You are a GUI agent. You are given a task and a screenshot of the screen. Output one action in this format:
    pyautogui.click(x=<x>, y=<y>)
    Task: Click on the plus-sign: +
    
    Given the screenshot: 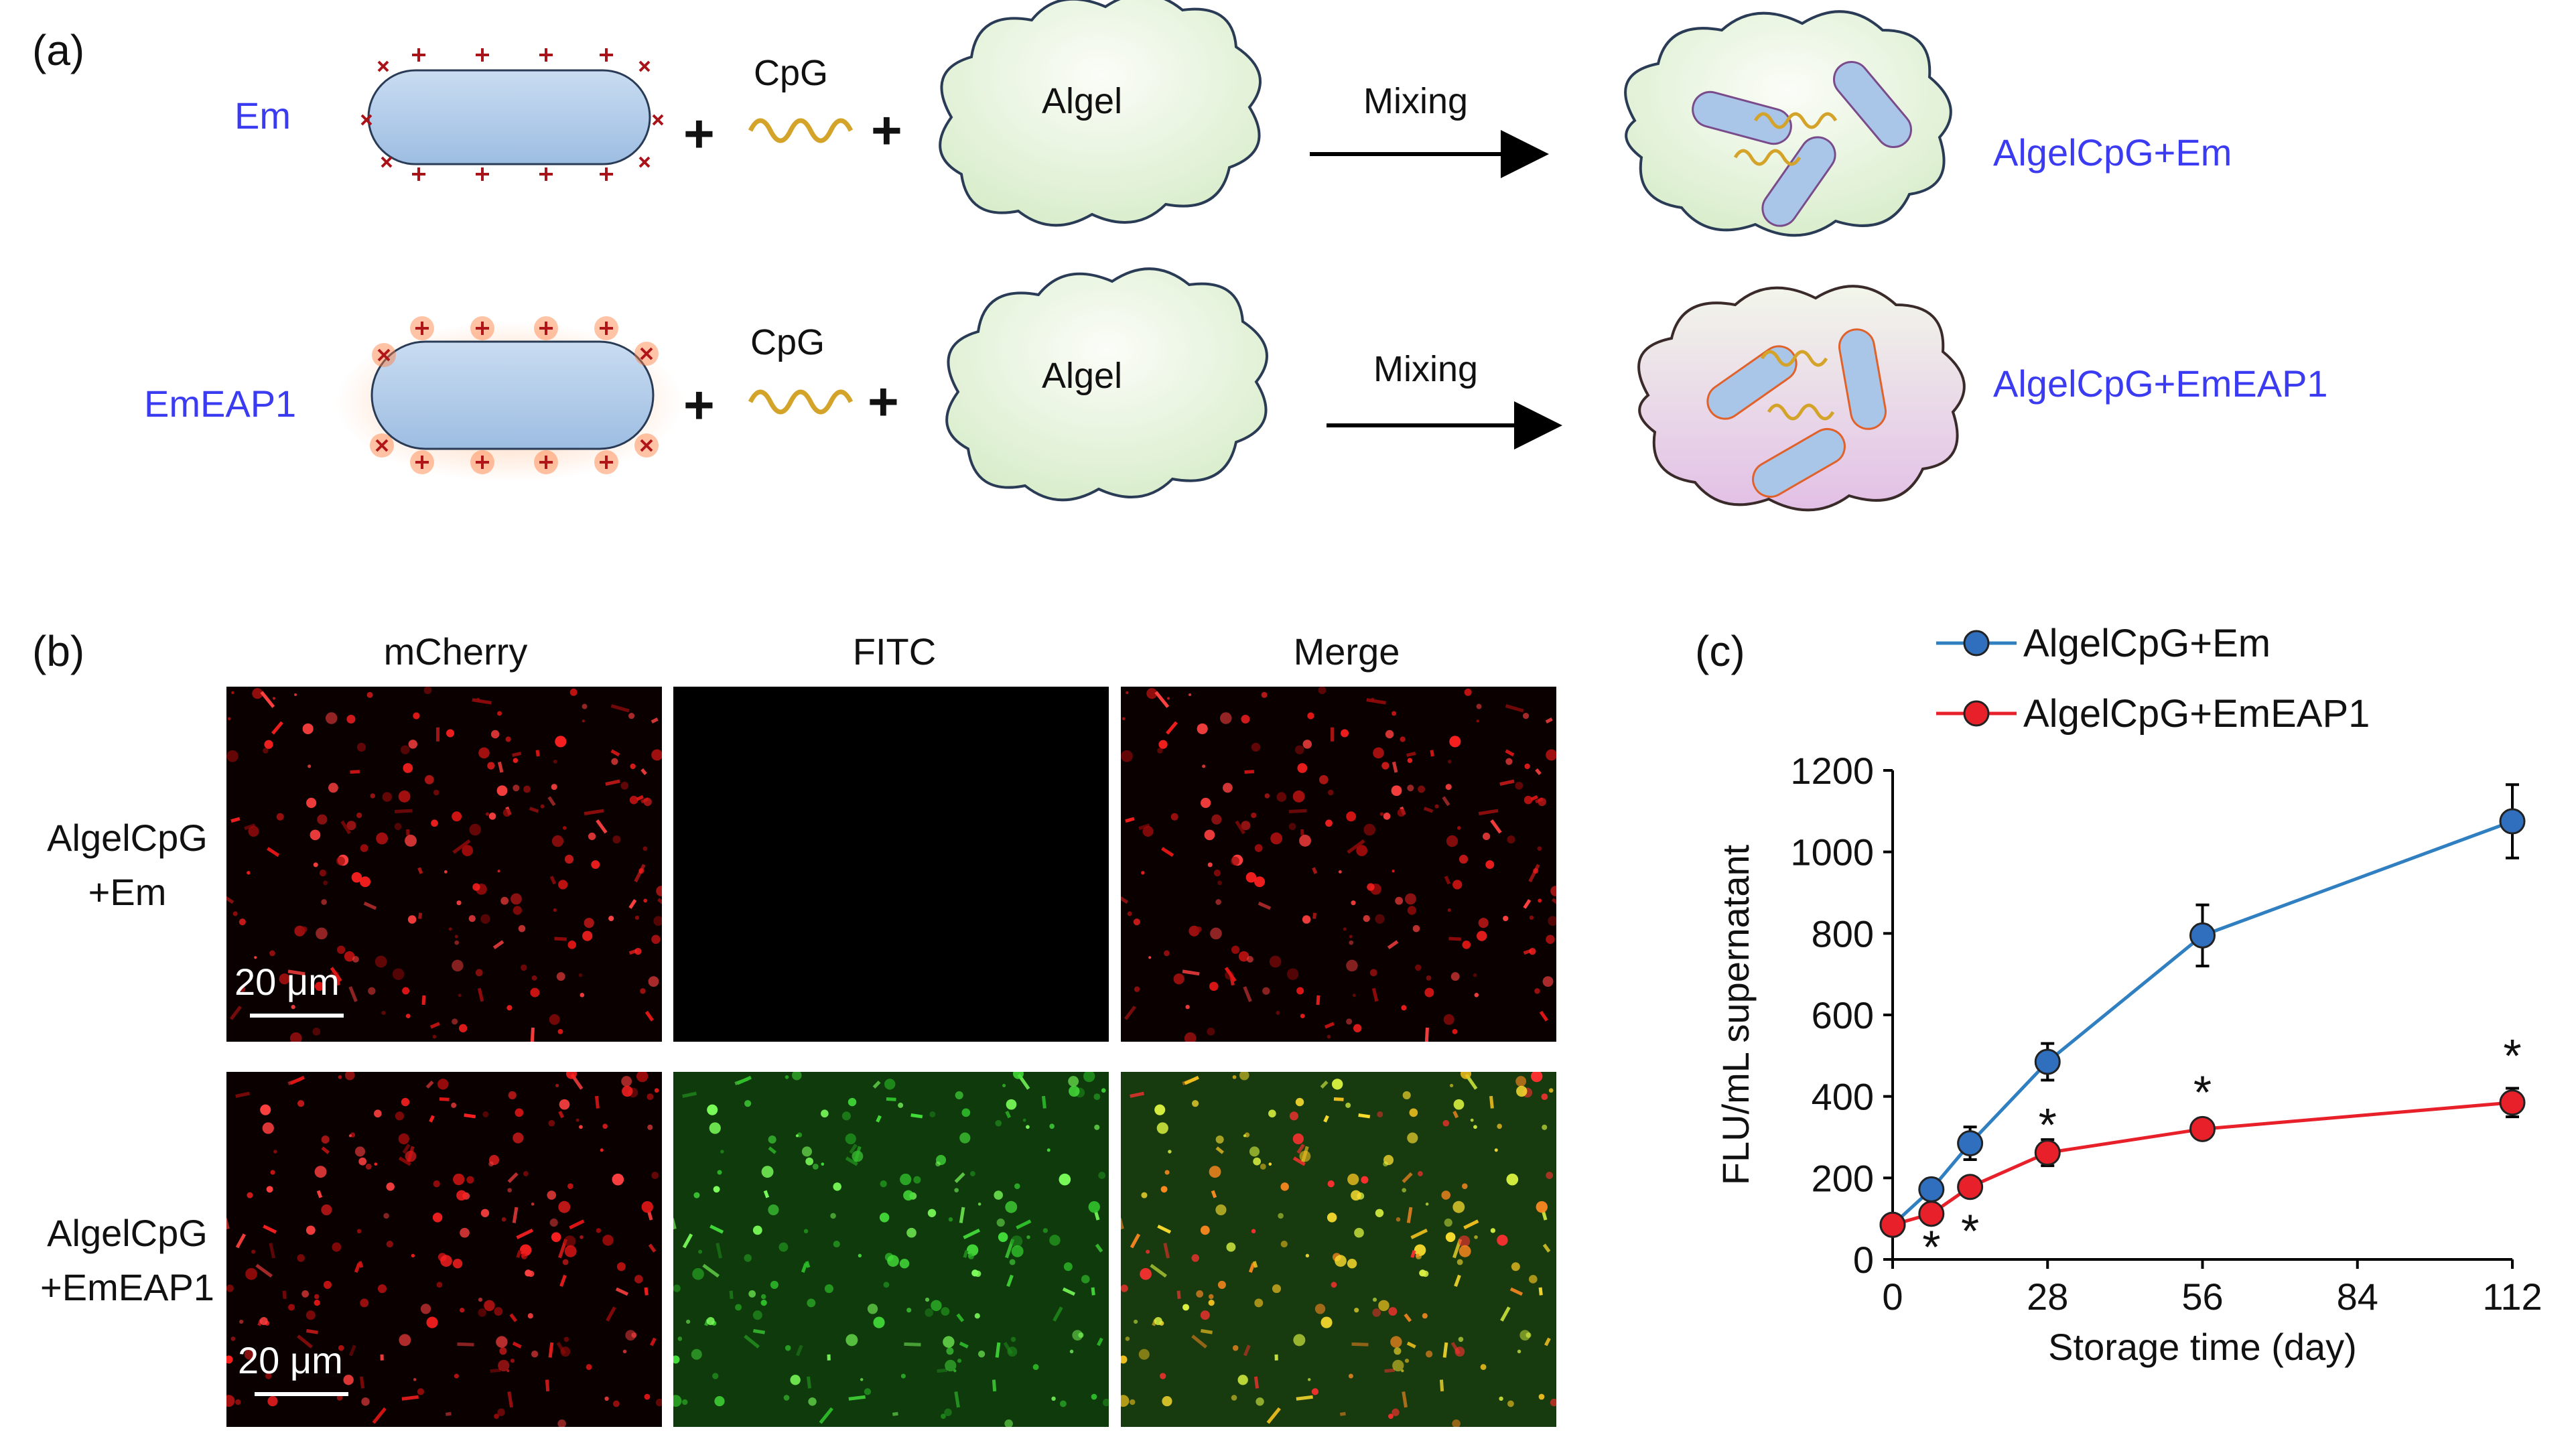 What is the action you would take?
    pyautogui.click(x=699, y=405)
    